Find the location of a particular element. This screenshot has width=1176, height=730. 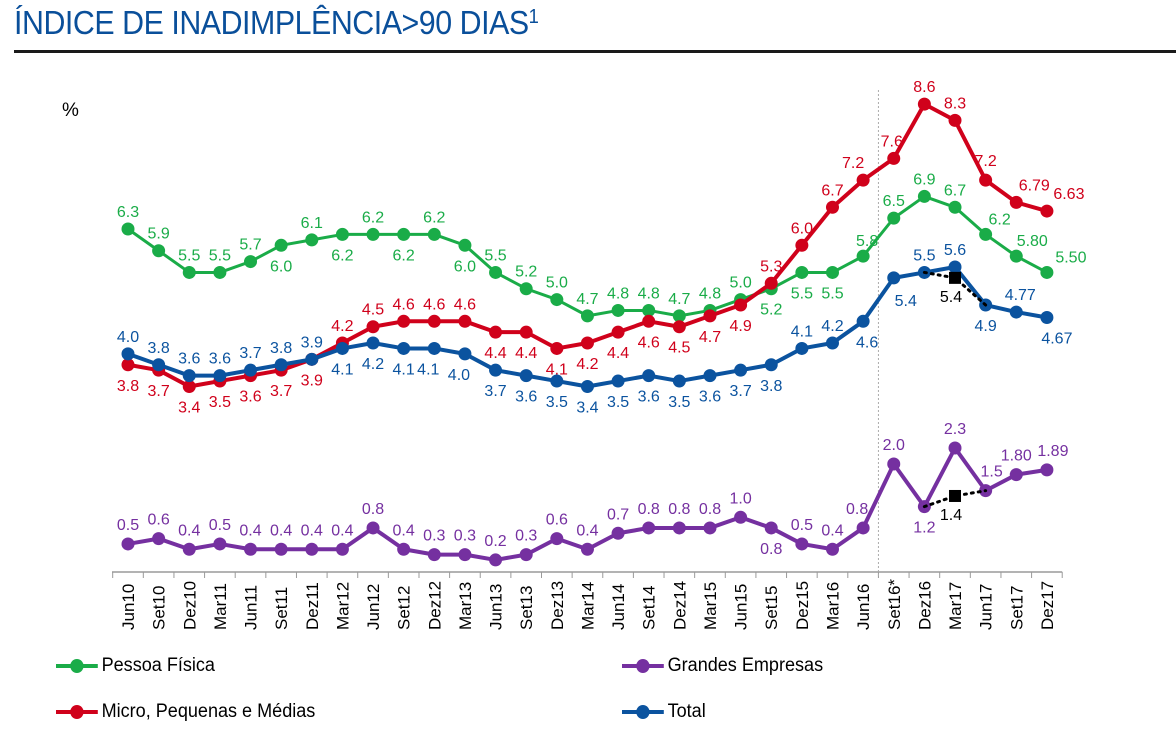

title-text: ÍNDICE DE INADIMPLÊNCIA>90 DIAS is located at coordinates (271, 22).